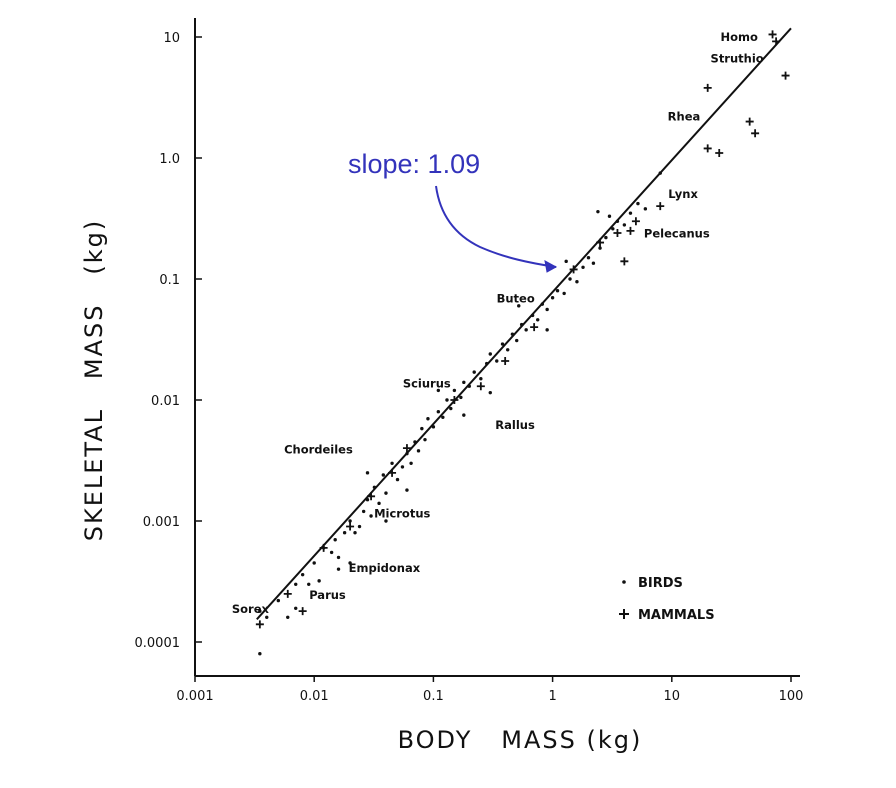 This screenshot has width=896, height=788. I want to click on taxon-label: Chordeiles, so click(318, 450).